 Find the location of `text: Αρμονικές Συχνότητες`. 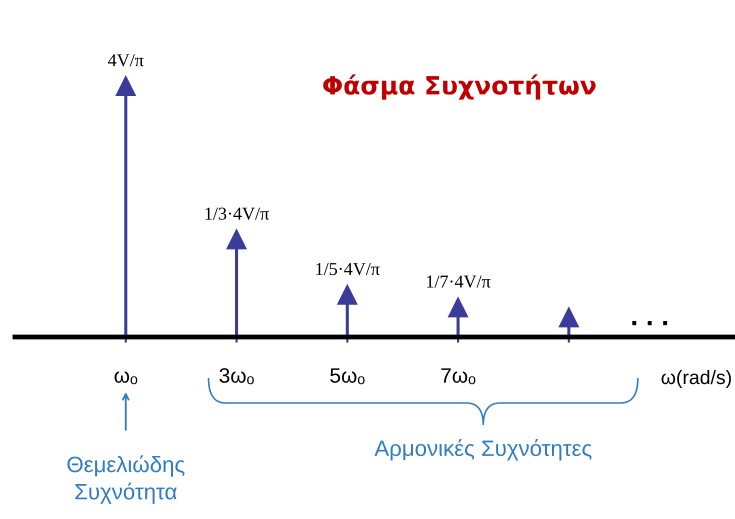

text: Αρμονικές Συχνότητες is located at coordinates (483, 450).